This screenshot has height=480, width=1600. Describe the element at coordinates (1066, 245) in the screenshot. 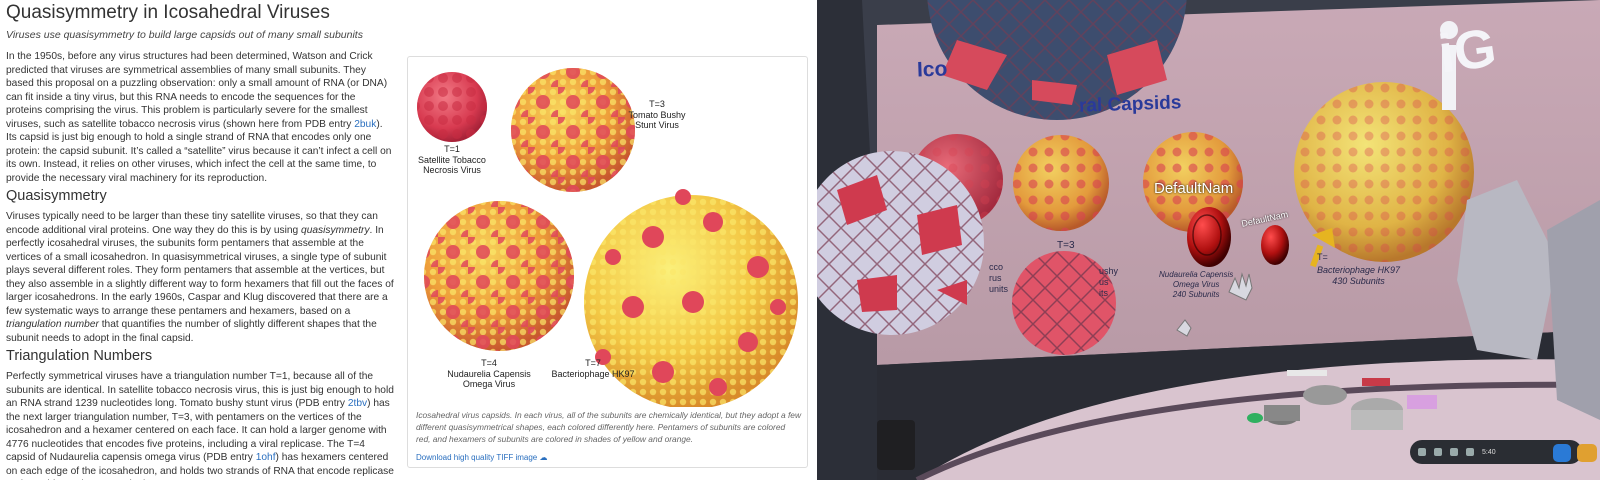

I see `poster-label-t3: T=3` at that location.